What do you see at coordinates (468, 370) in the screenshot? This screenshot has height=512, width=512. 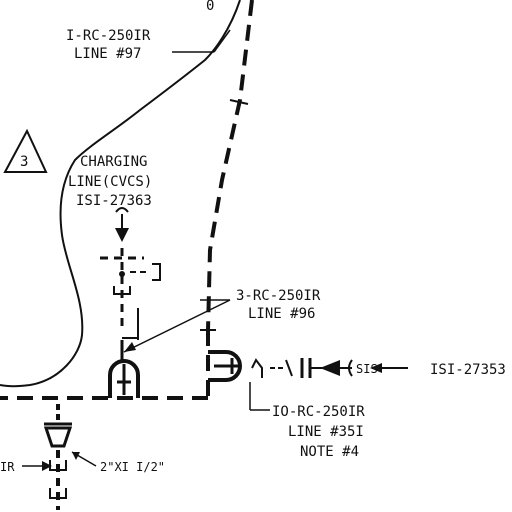 I see `isi27353-label: ISI-27353` at bounding box center [468, 370].